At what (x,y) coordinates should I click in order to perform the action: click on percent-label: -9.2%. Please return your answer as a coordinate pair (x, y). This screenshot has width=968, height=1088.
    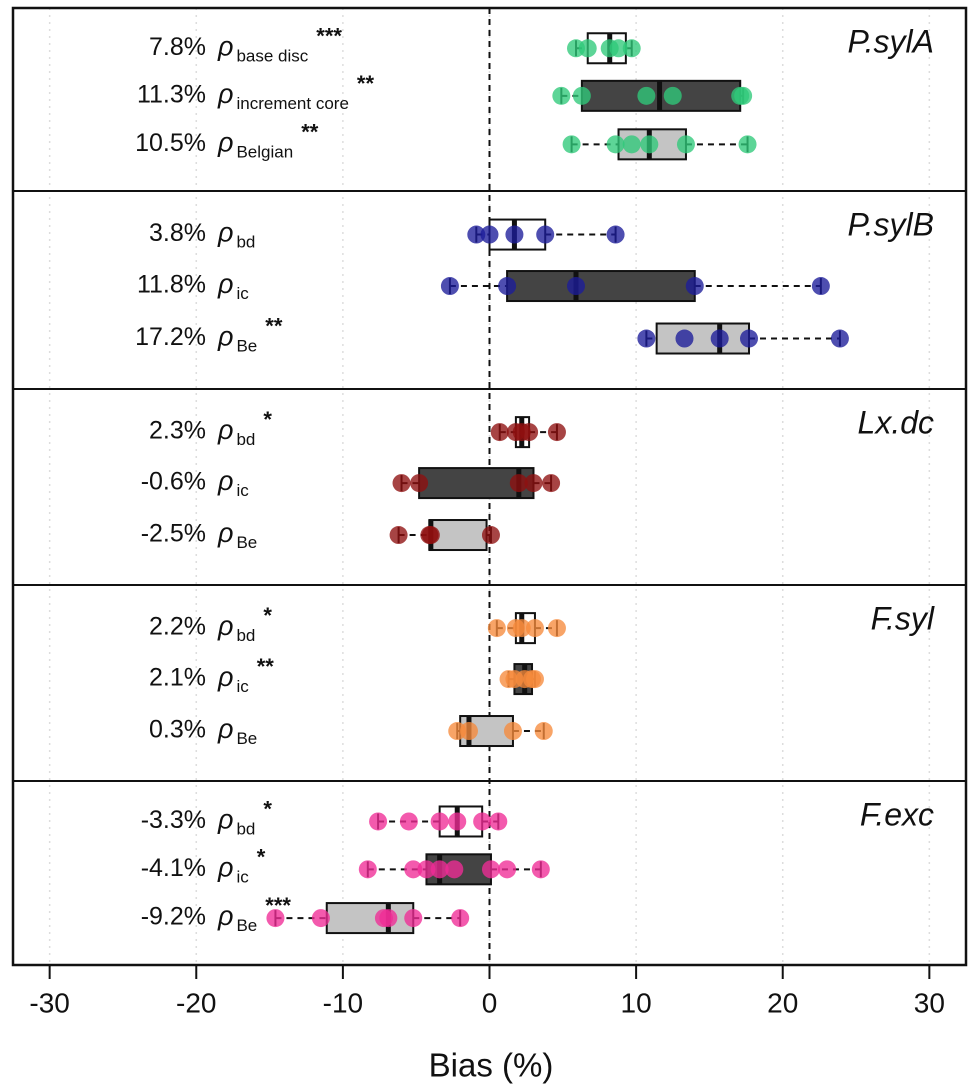
    Looking at the image, I should click on (173, 917).